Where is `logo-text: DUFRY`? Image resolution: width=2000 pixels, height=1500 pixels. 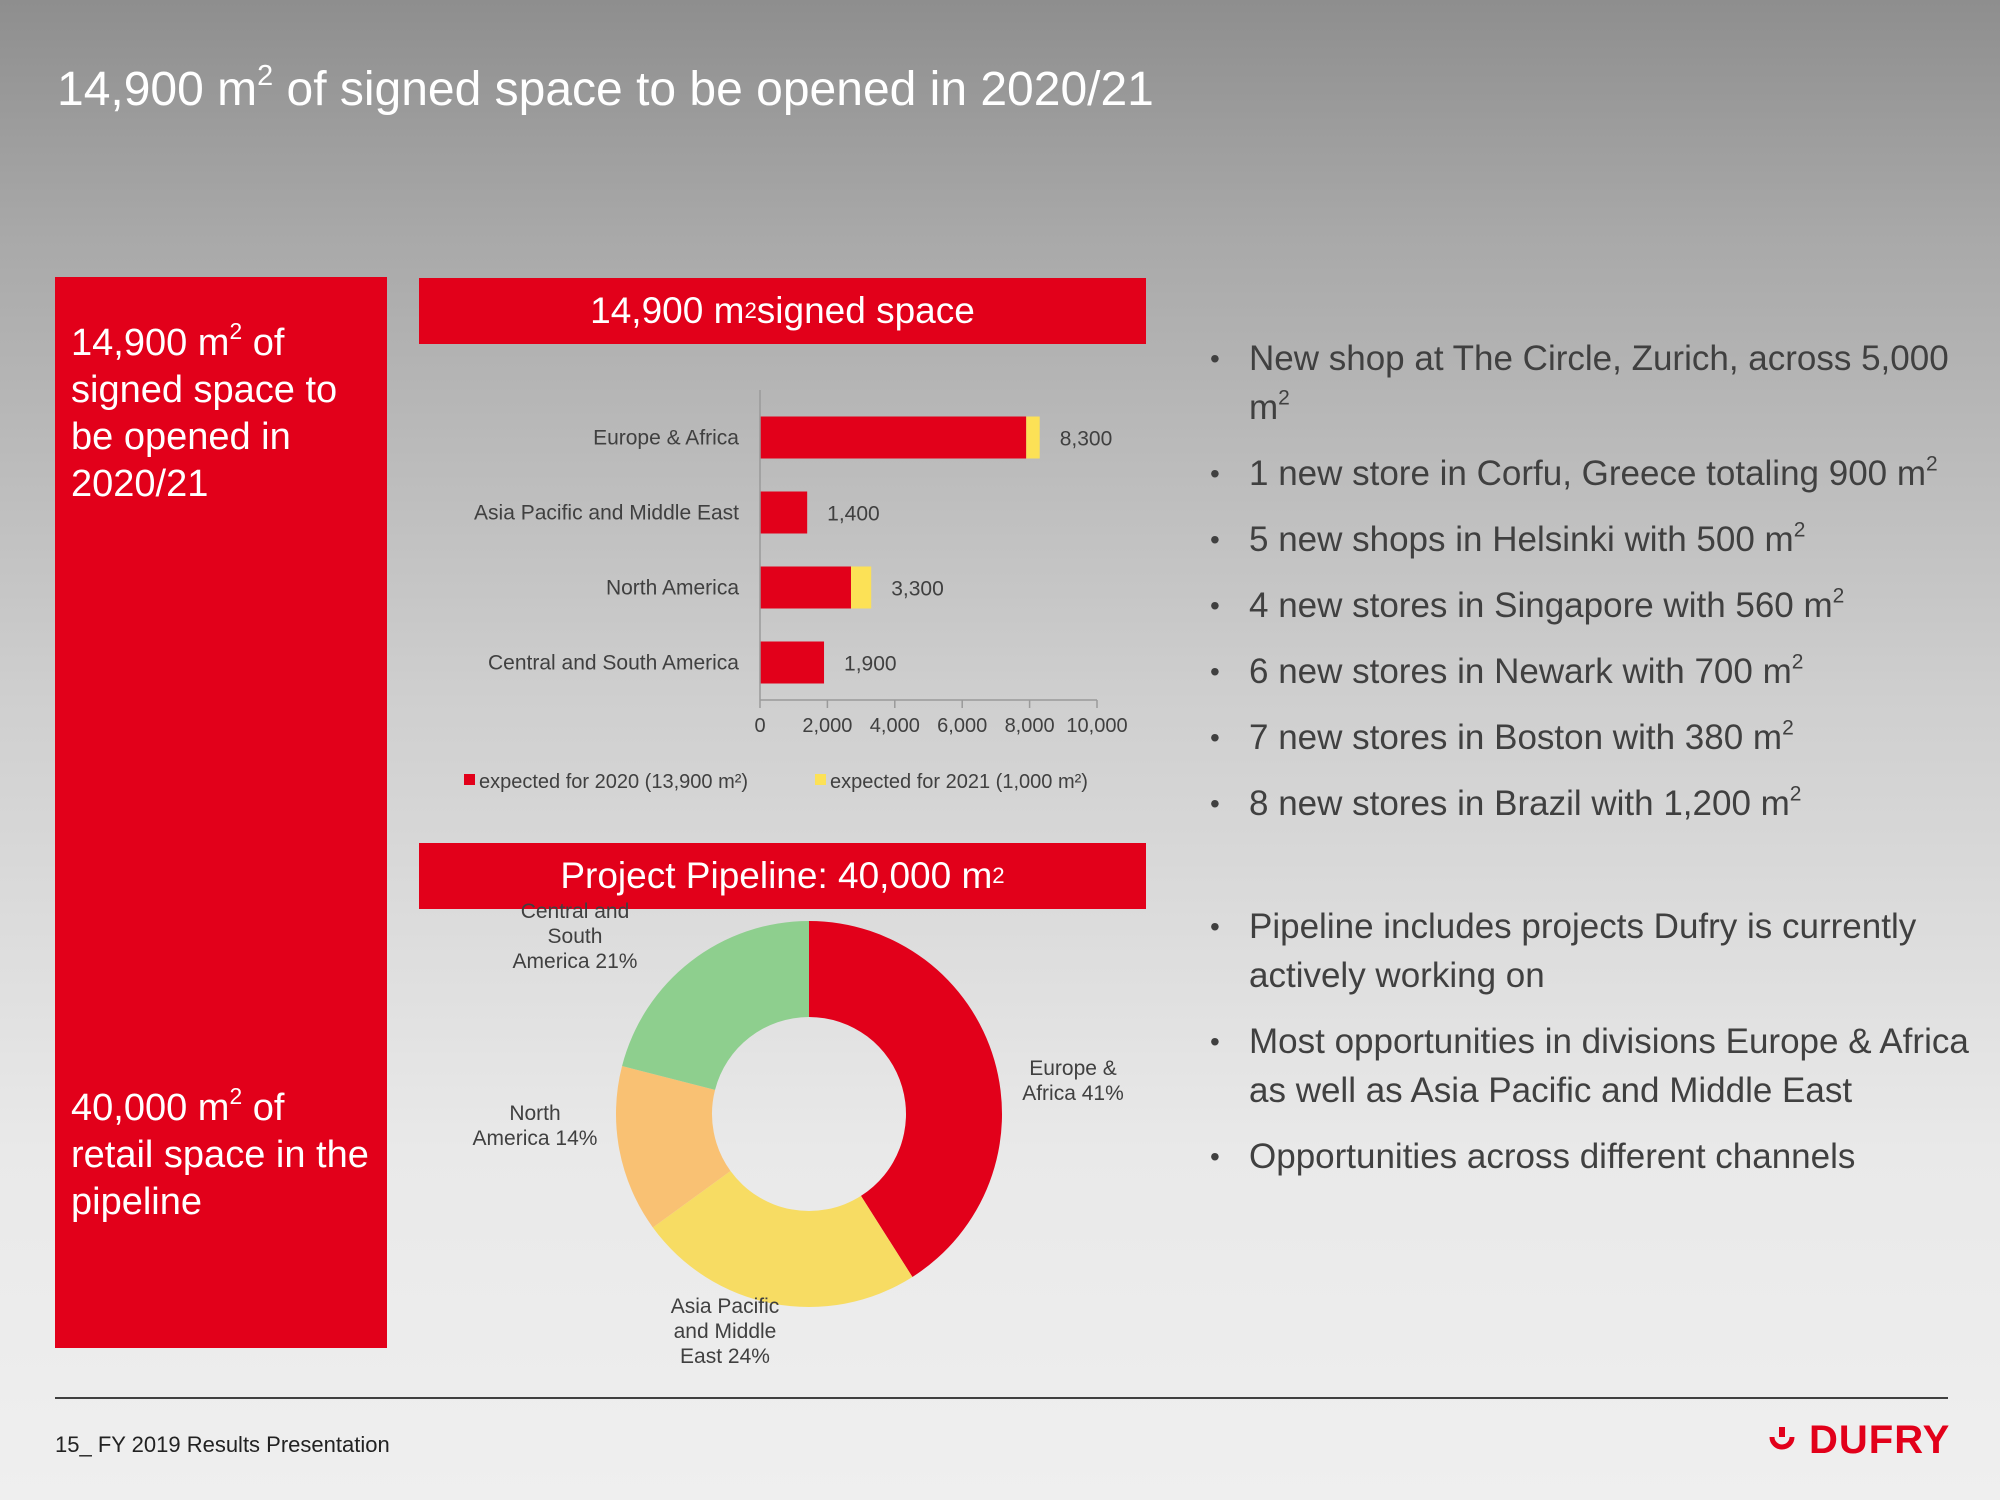 logo-text: DUFRY is located at coordinates (1880, 1440).